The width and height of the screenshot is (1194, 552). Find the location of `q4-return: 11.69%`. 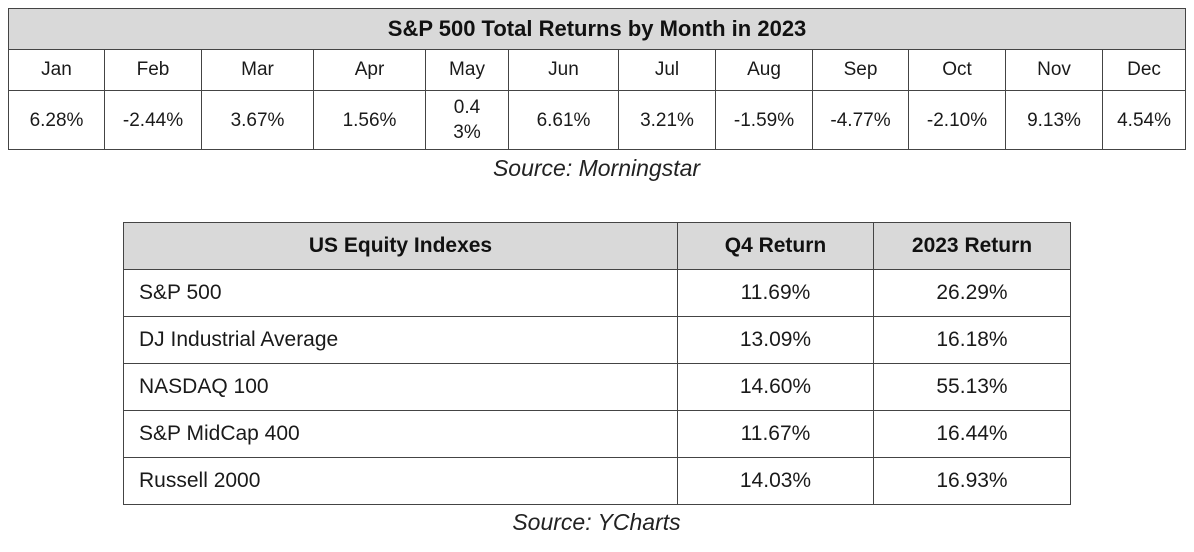

q4-return: 11.69% is located at coordinates (775, 293).